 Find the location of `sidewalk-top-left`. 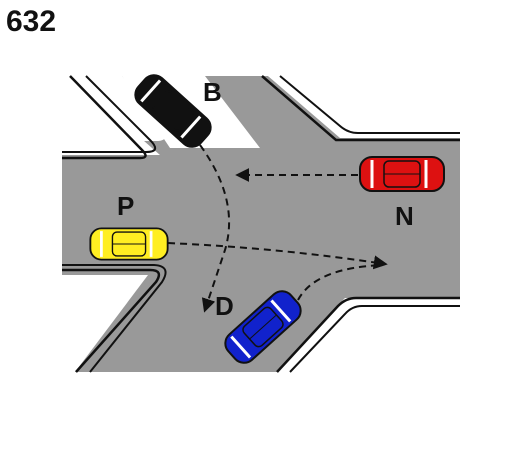

sidewalk-top-left is located at coordinates (114, 108).